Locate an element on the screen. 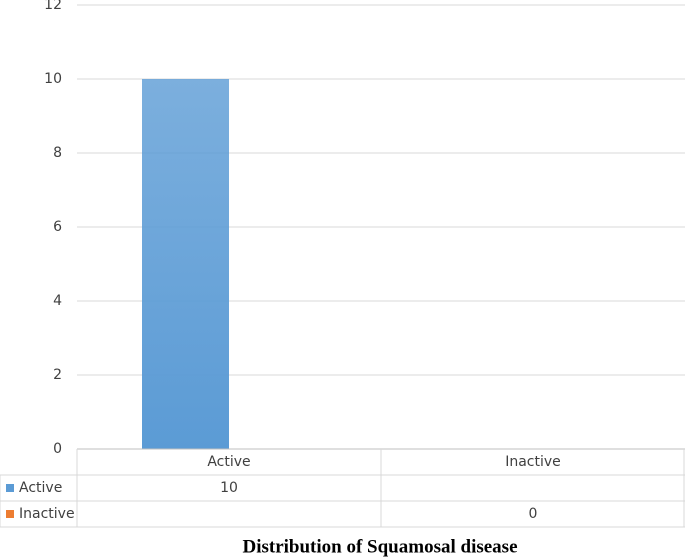 This screenshot has height=559, width=685. legend-label: Inactive is located at coordinates (47, 514).